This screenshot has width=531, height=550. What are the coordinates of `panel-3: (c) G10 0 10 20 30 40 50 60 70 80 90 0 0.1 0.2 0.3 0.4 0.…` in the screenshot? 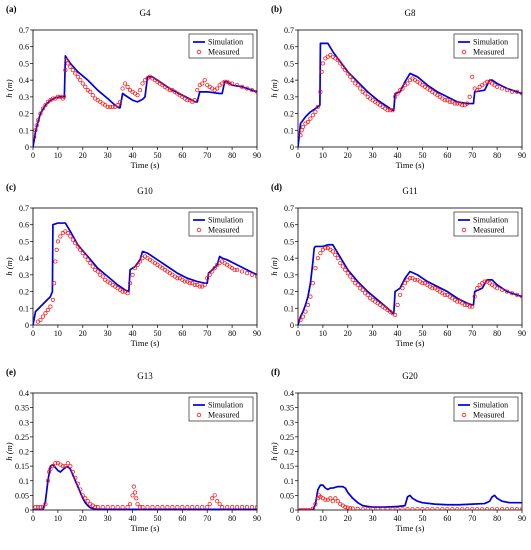 It's located at (132, 265).